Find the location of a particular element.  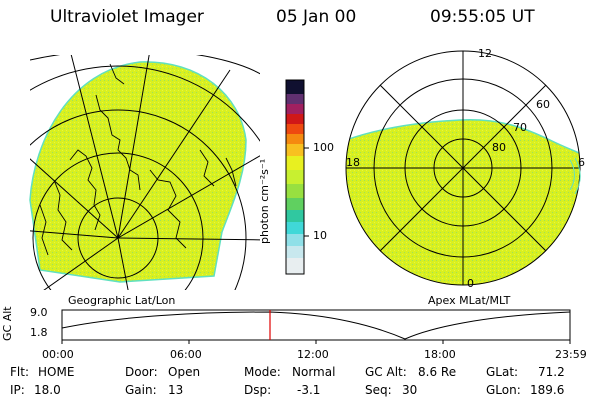

mlt-label-0: 0 is located at coordinates (470, 283).